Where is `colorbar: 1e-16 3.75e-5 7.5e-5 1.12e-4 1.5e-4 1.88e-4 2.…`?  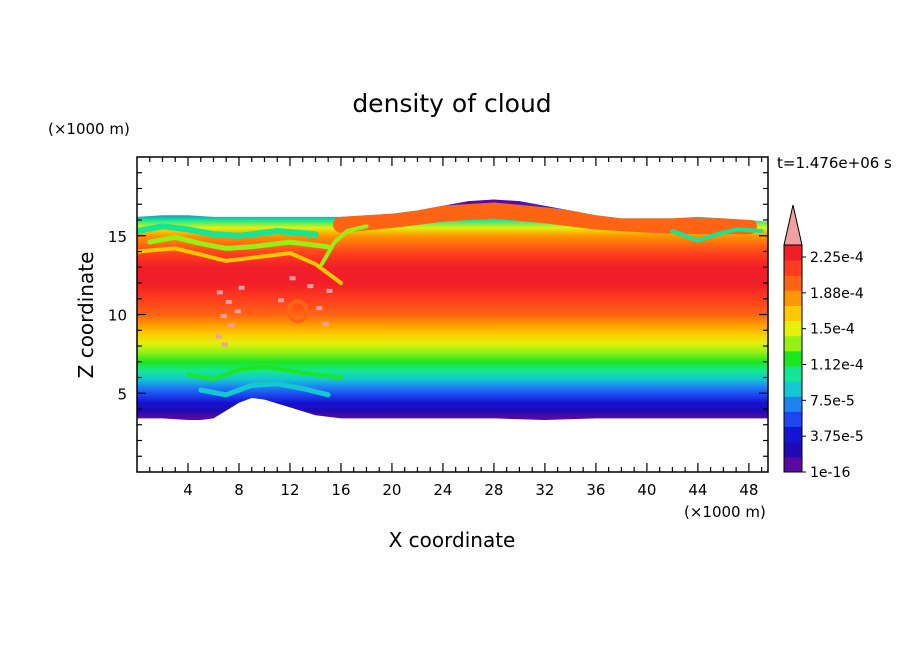 colorbar: 1e-16 3.75e-5 7.5e-5 1.12e-4 1.5e-4 1.88e-4 2.… is located at coordinates (823, 342).